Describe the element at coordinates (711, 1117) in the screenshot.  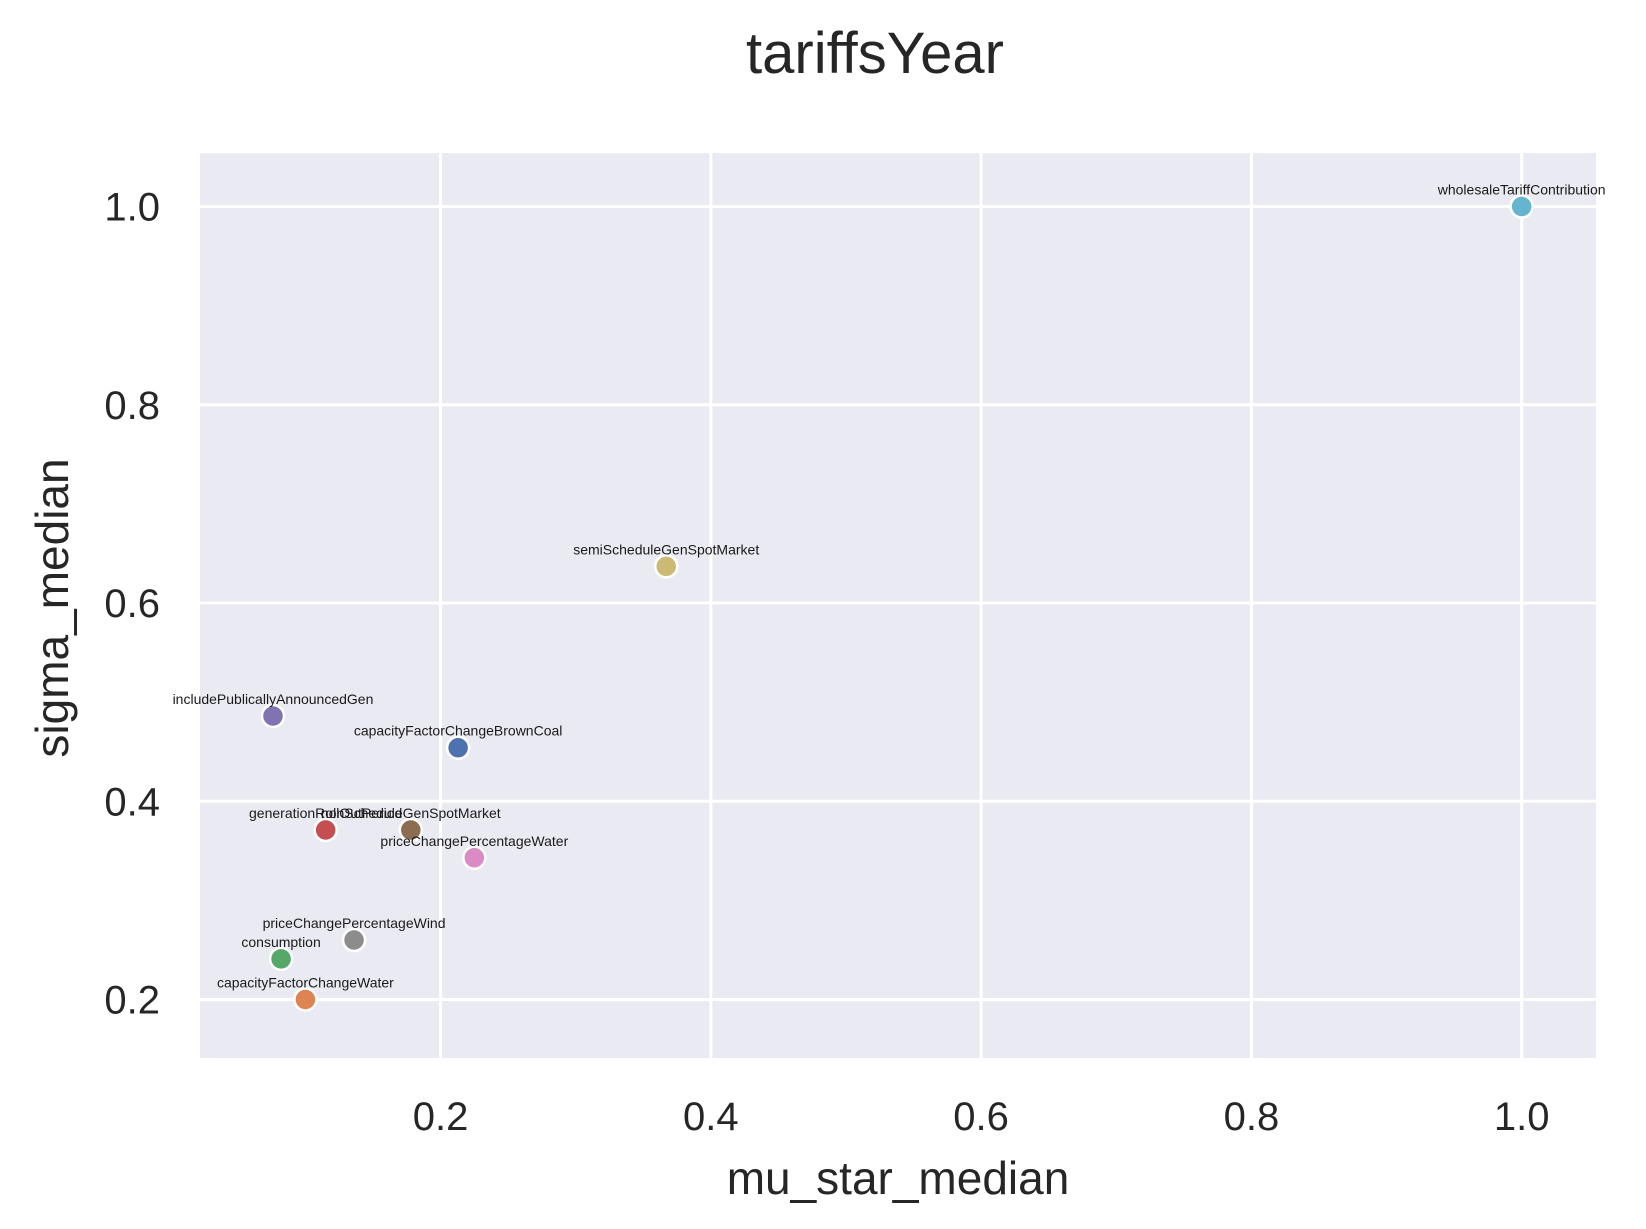
I see `x-tick-label: 0.4` at that location.